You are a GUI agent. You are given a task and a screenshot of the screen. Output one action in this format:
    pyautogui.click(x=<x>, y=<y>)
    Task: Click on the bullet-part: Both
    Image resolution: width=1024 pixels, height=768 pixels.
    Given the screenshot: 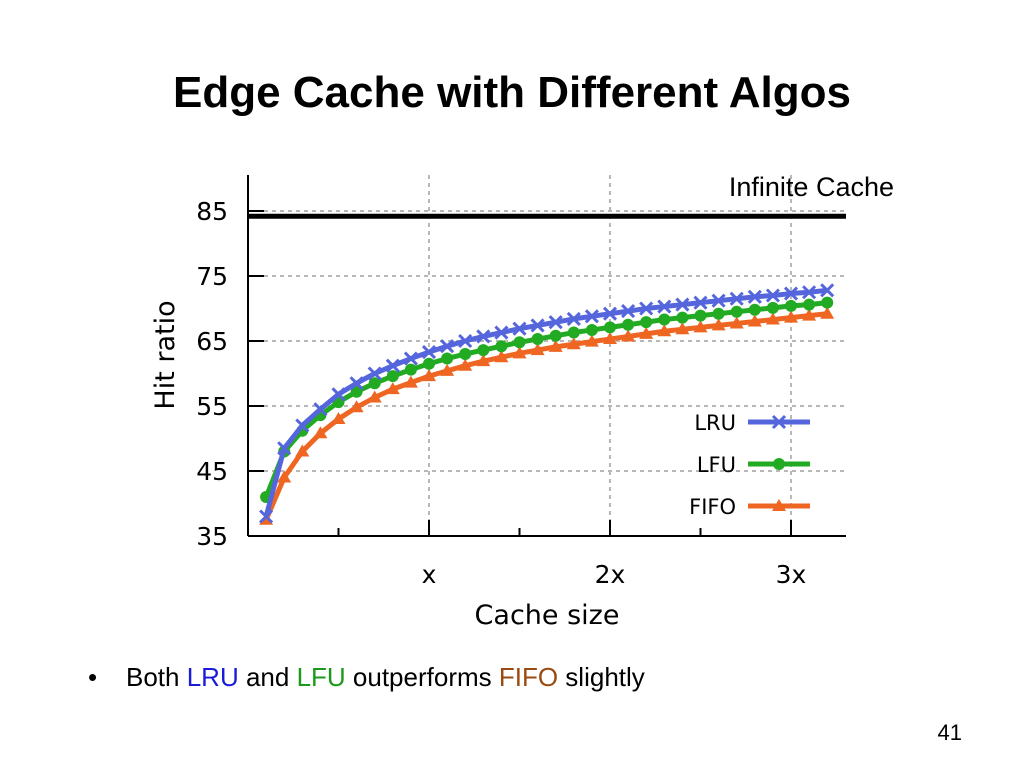 What is the action you would take?
    pyautogui.click(x=156, y=677)
    